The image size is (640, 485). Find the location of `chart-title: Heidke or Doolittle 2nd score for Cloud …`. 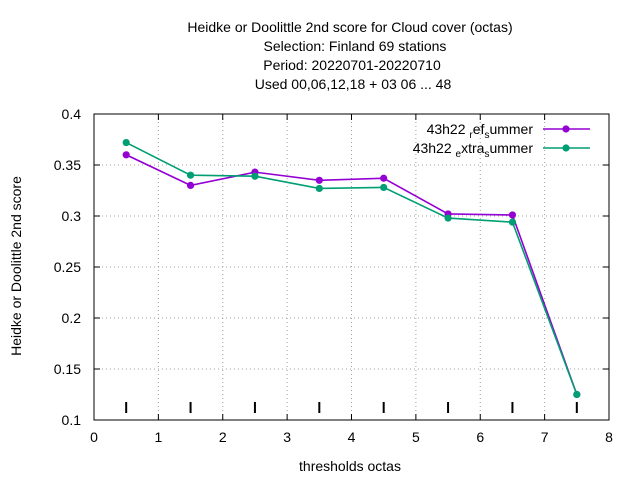

chart-title: Heidke or Doolittle 2nd score for Cloud … is located at coordinates (349, 55).